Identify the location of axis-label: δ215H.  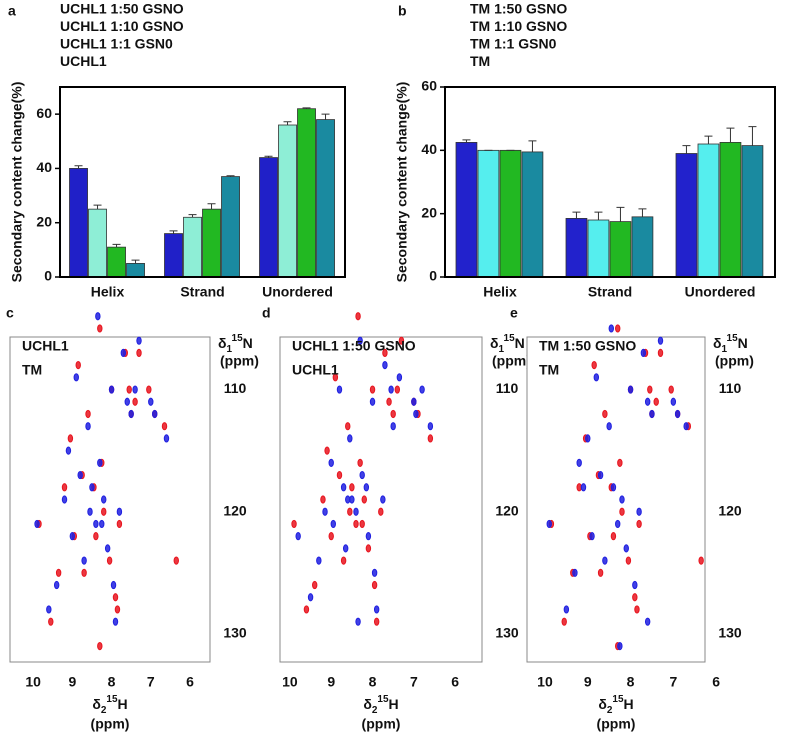
(109, 705).